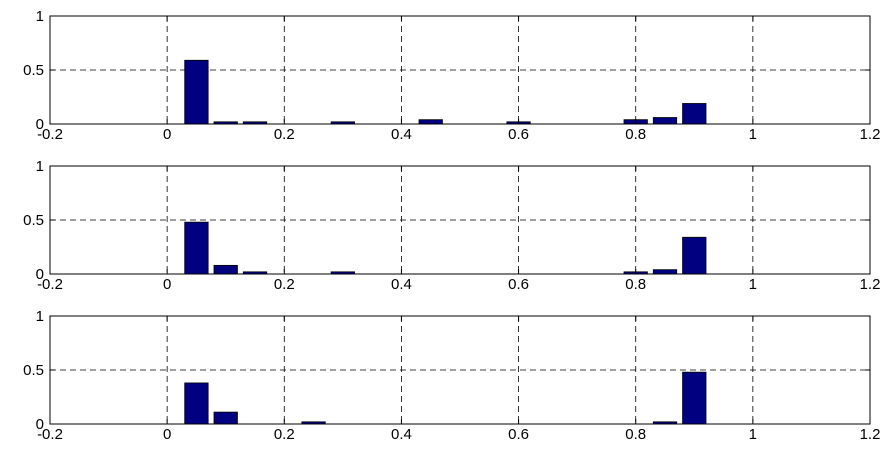  What do you see at coordinates (635, 434) in the screenshot?
I see `plot3-xtick-label: 0.8` at bounding box center [635, 434].